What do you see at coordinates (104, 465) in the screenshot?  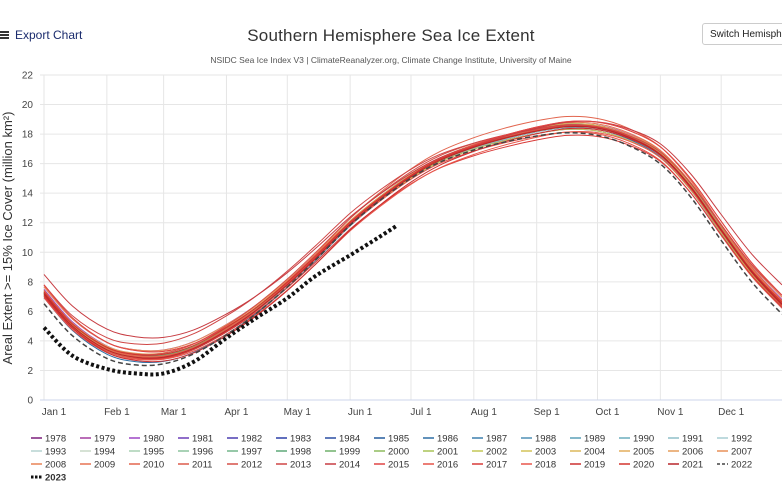 I see `legend-label: 2009` at bounding box center [104, 465].